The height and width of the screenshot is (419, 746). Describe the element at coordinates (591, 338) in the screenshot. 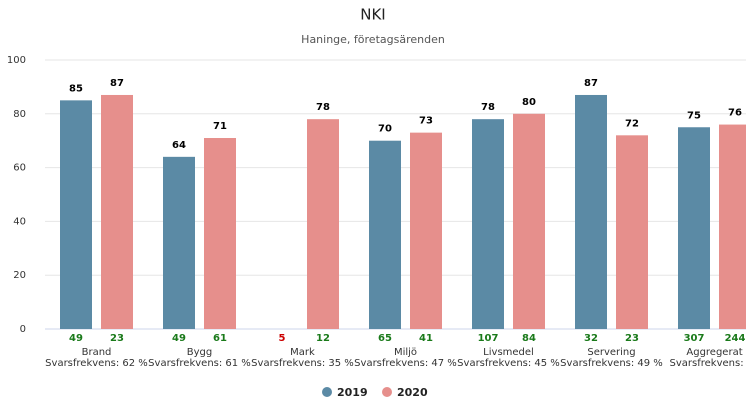

I see `count-label: 32` at that location.